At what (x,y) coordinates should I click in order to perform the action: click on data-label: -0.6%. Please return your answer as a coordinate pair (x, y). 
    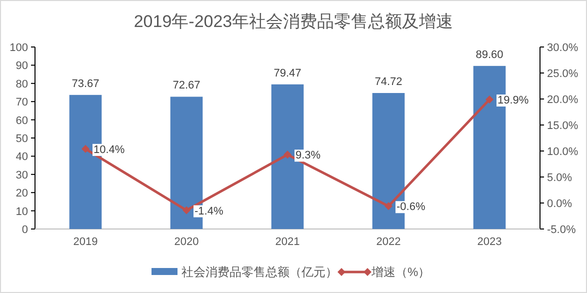
    Looking at the image, I should click on (411, 207).